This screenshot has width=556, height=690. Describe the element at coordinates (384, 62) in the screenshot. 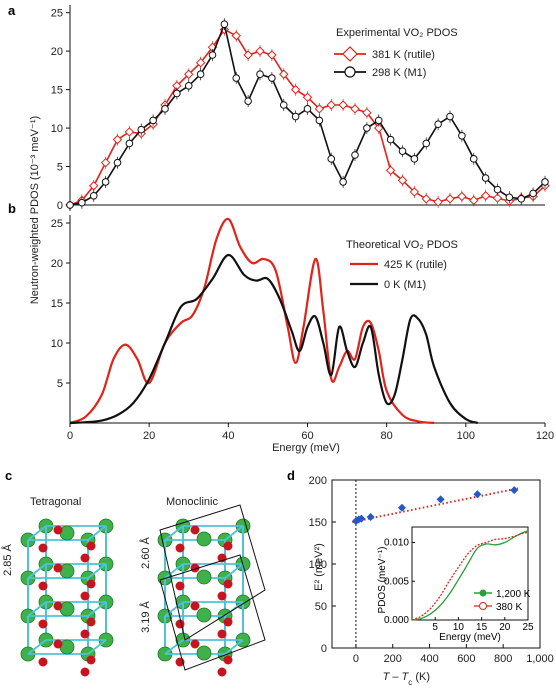

I see `panel-a-legend: 381 K (rutile) 298 K (M1)` at that location.